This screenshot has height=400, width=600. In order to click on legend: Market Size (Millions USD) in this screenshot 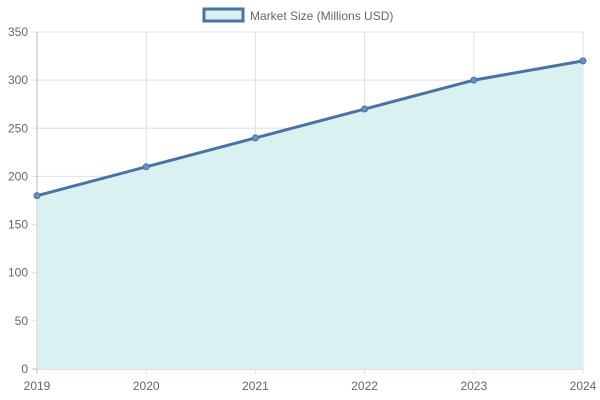, I will do `click(297, 15)`.